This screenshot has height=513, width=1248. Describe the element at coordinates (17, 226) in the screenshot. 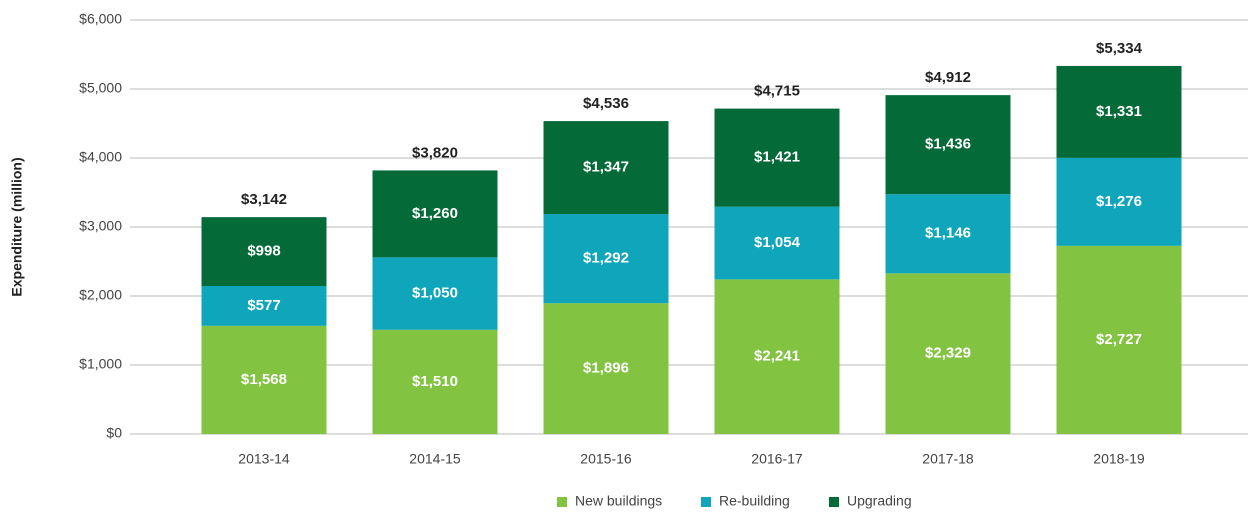

I see `y-axis-title: Expenditure (million)` at that location.